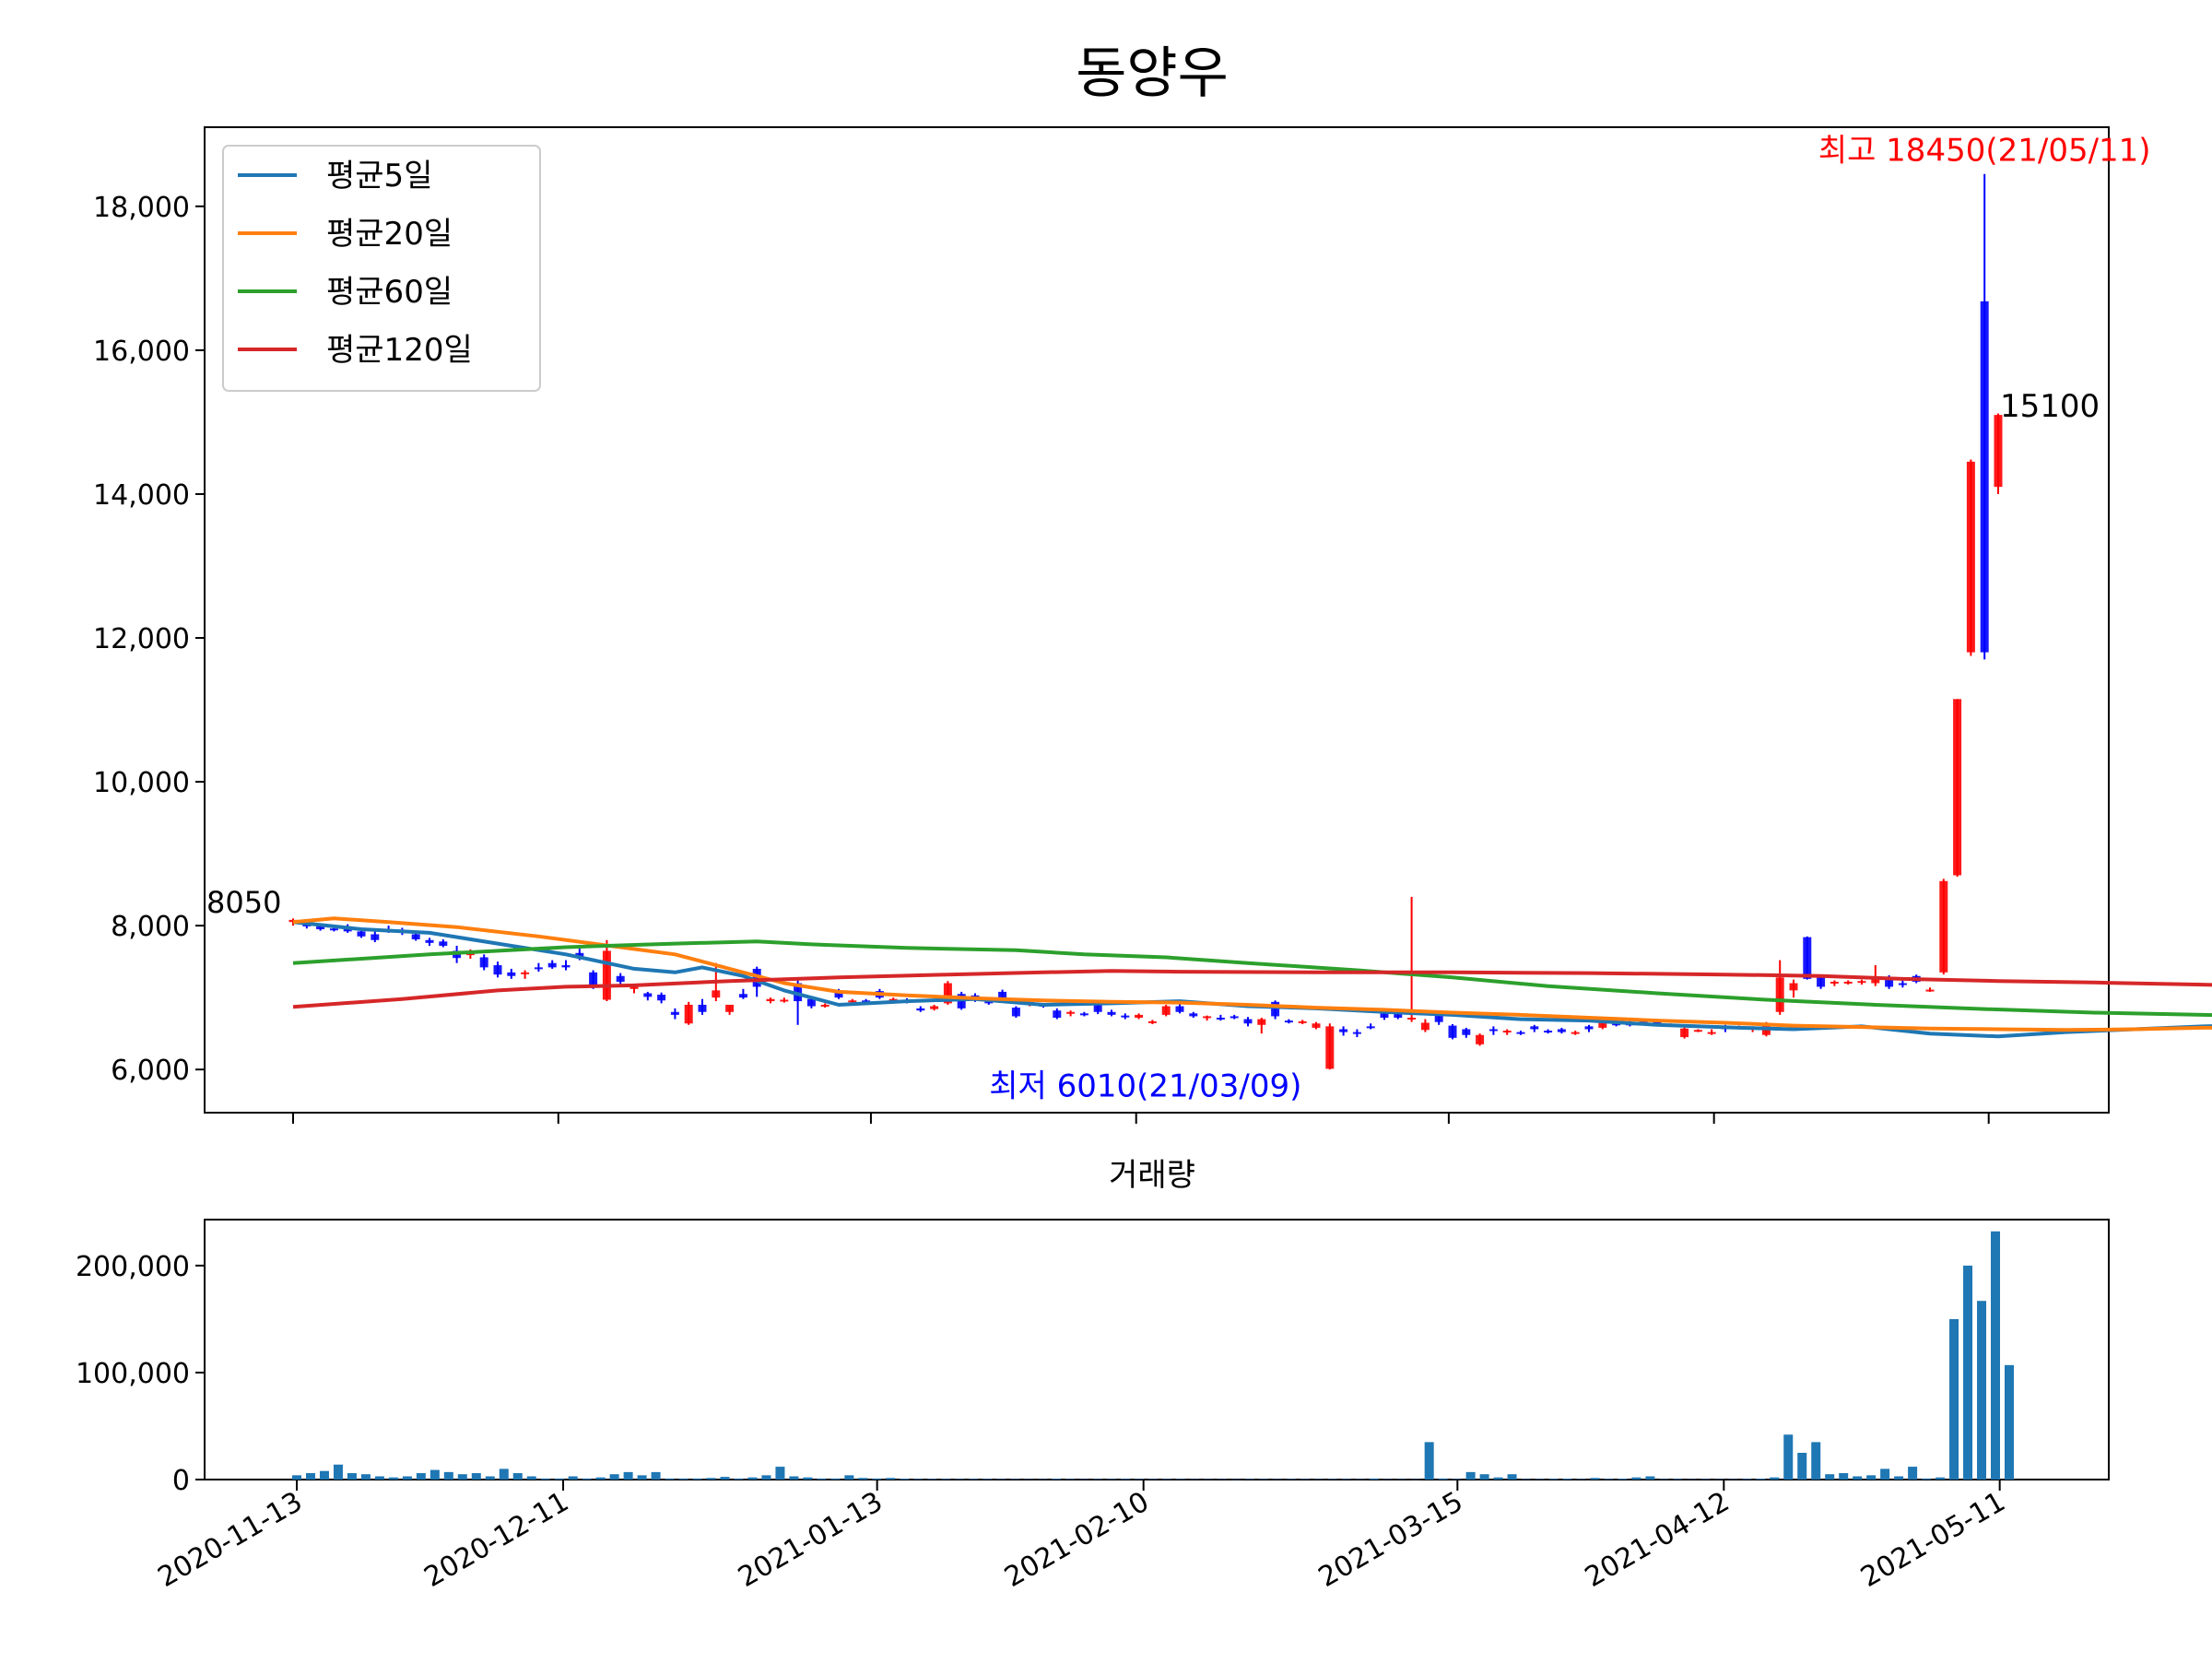  Describe the element at coordinates (141, 783) in the screenshot. I see `price-ytick-label: 10,000` at that location.